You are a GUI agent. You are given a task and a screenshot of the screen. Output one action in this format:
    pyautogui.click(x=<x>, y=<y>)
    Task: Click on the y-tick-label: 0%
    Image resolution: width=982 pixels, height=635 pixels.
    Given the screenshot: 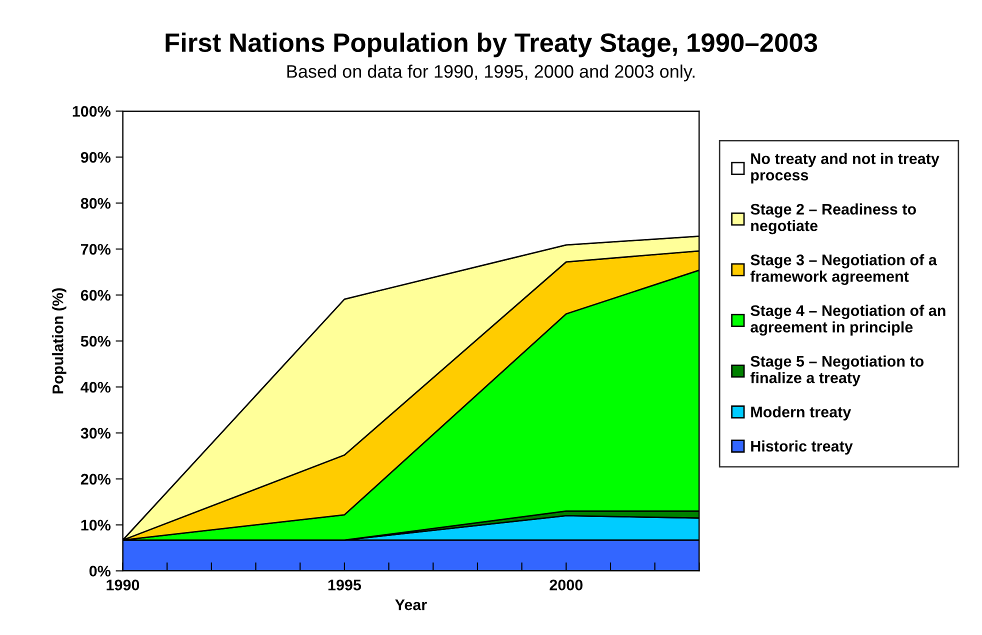 What is the action you would take?
    pyautogui.click(x=100, y=571)
    